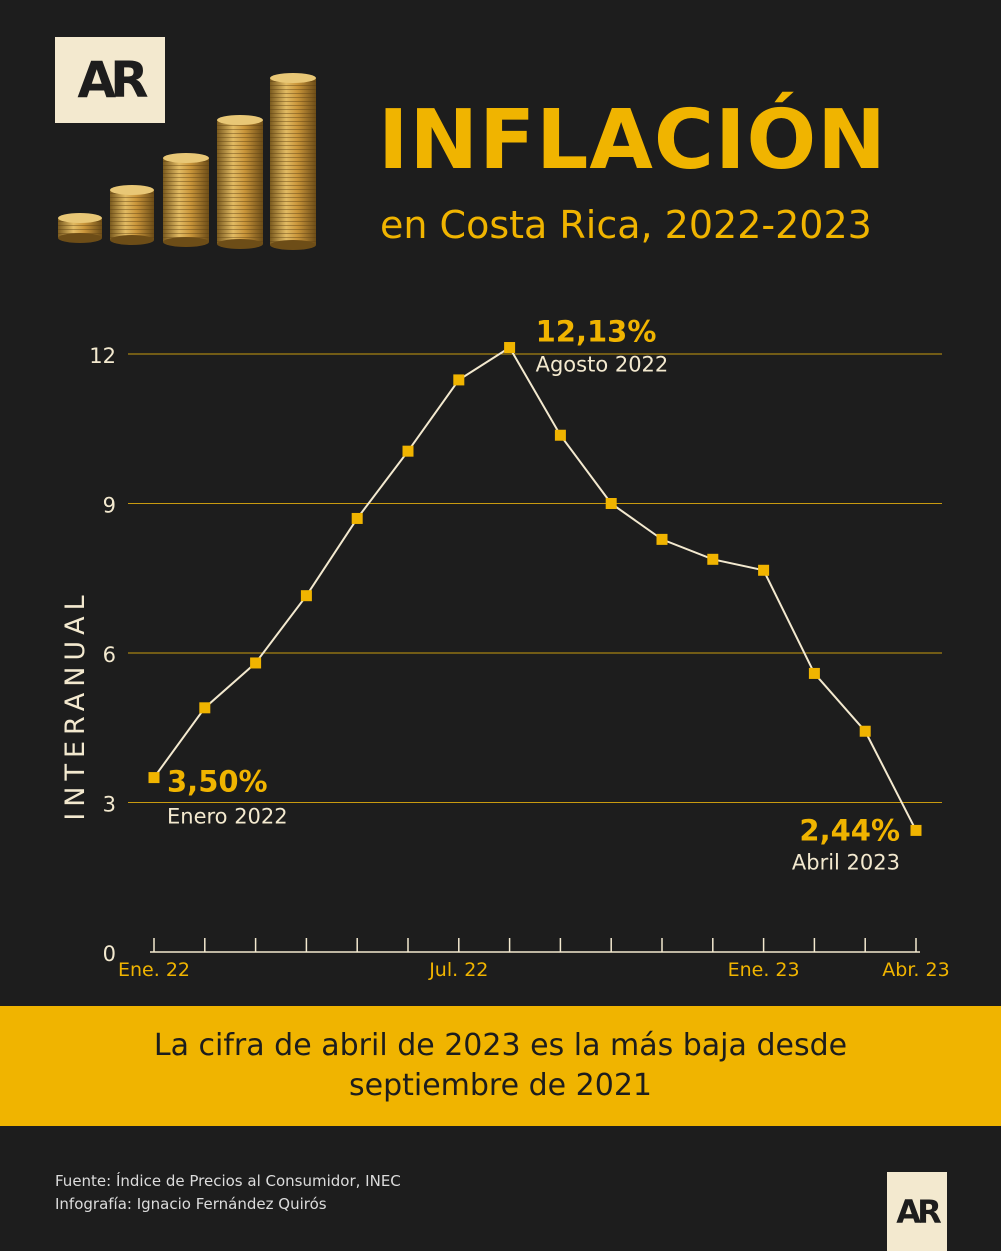  What do you see at coordinates (764, 970) in the screenshot?
I see `x-tick-label: Ene. 23` at bounding box center [764, 970].